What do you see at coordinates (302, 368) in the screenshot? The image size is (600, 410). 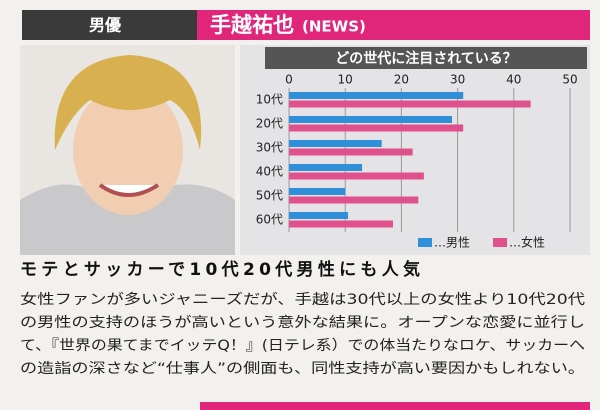 I see `body-line: の造詣の深さなど“仕事人”の側面も、同性支持が高い要因かもしれない。` at bounding box center [302, 368].